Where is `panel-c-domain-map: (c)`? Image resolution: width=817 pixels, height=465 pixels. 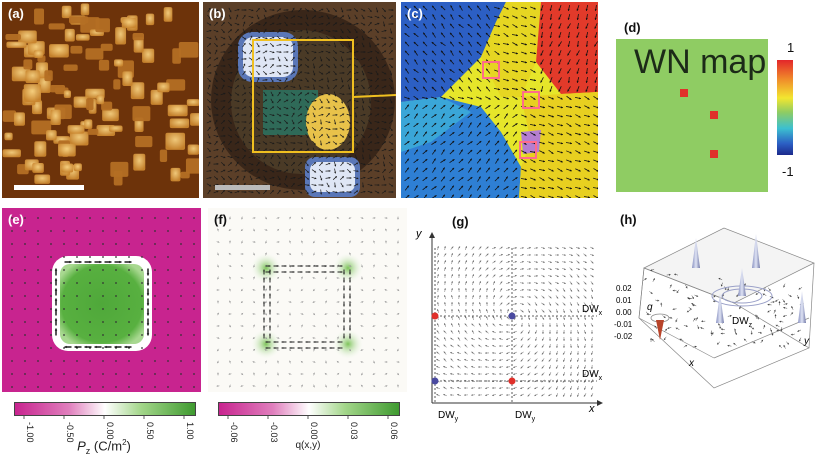 panel-c-domain-map: (c) is located at coordinates (499, 100).